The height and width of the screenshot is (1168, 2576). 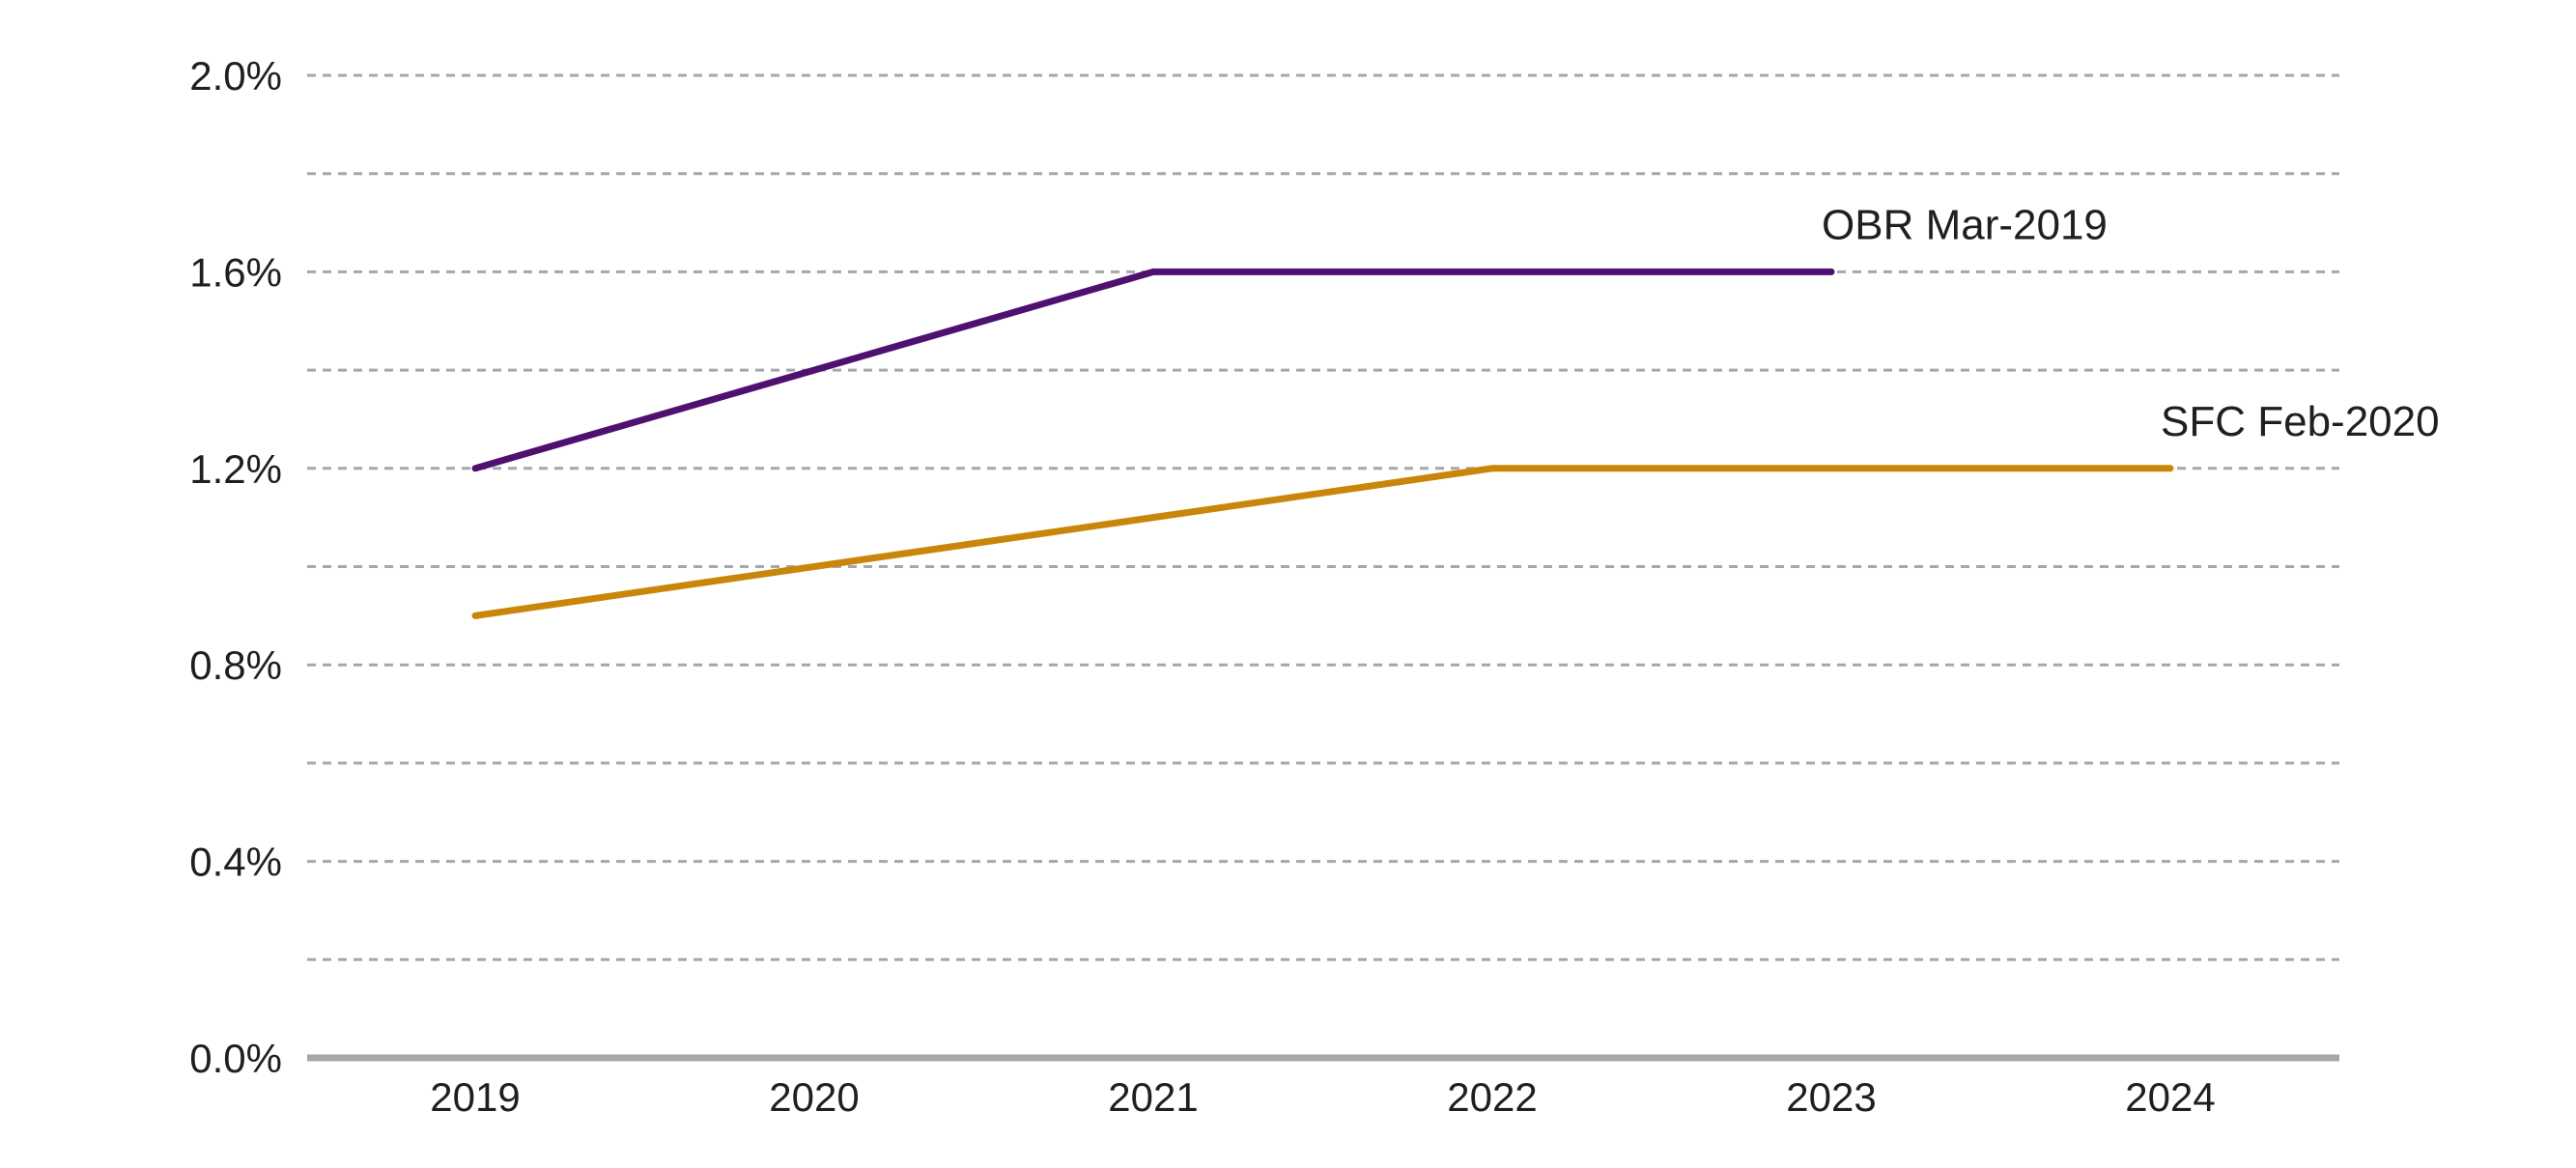 I want to click on x-tick-label: 2021, so click(x=1153, y=1097).